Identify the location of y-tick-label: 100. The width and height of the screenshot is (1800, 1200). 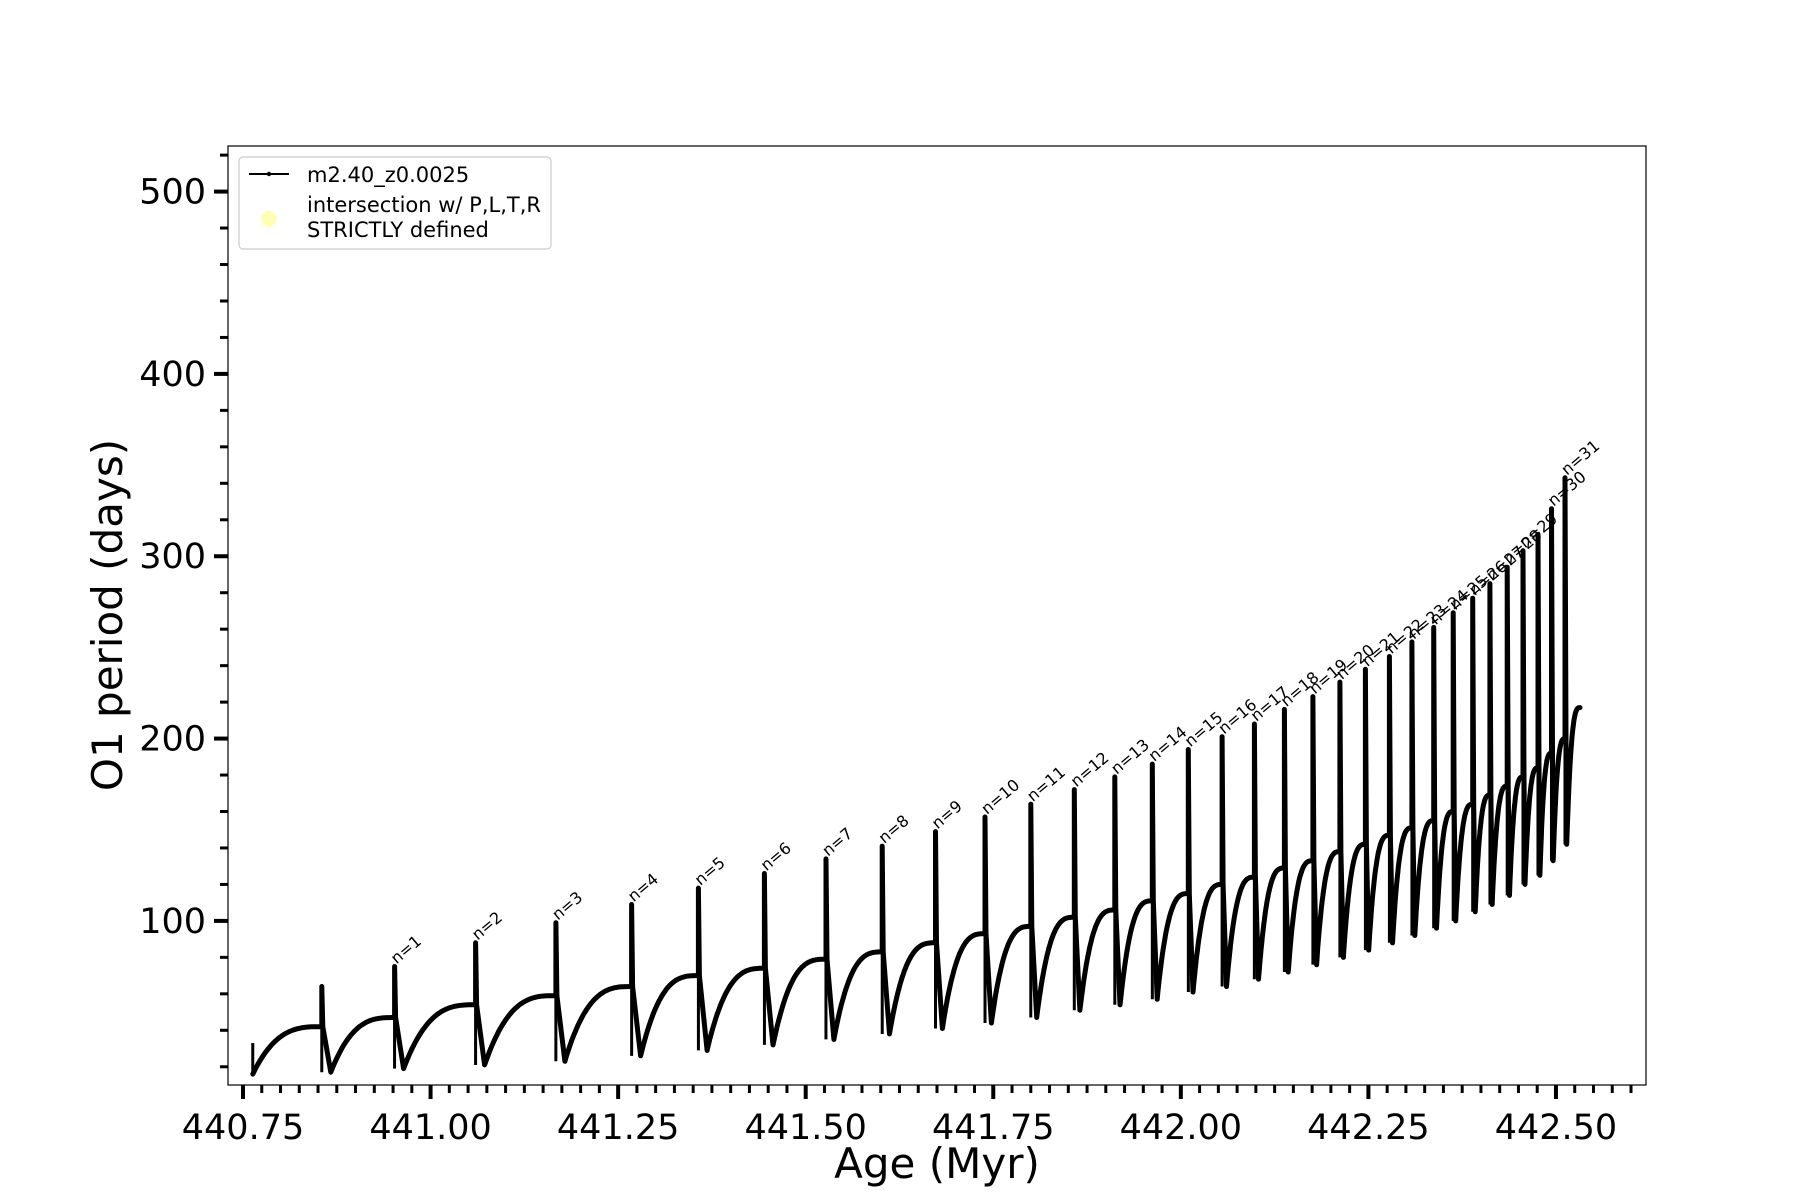
(172, 922).